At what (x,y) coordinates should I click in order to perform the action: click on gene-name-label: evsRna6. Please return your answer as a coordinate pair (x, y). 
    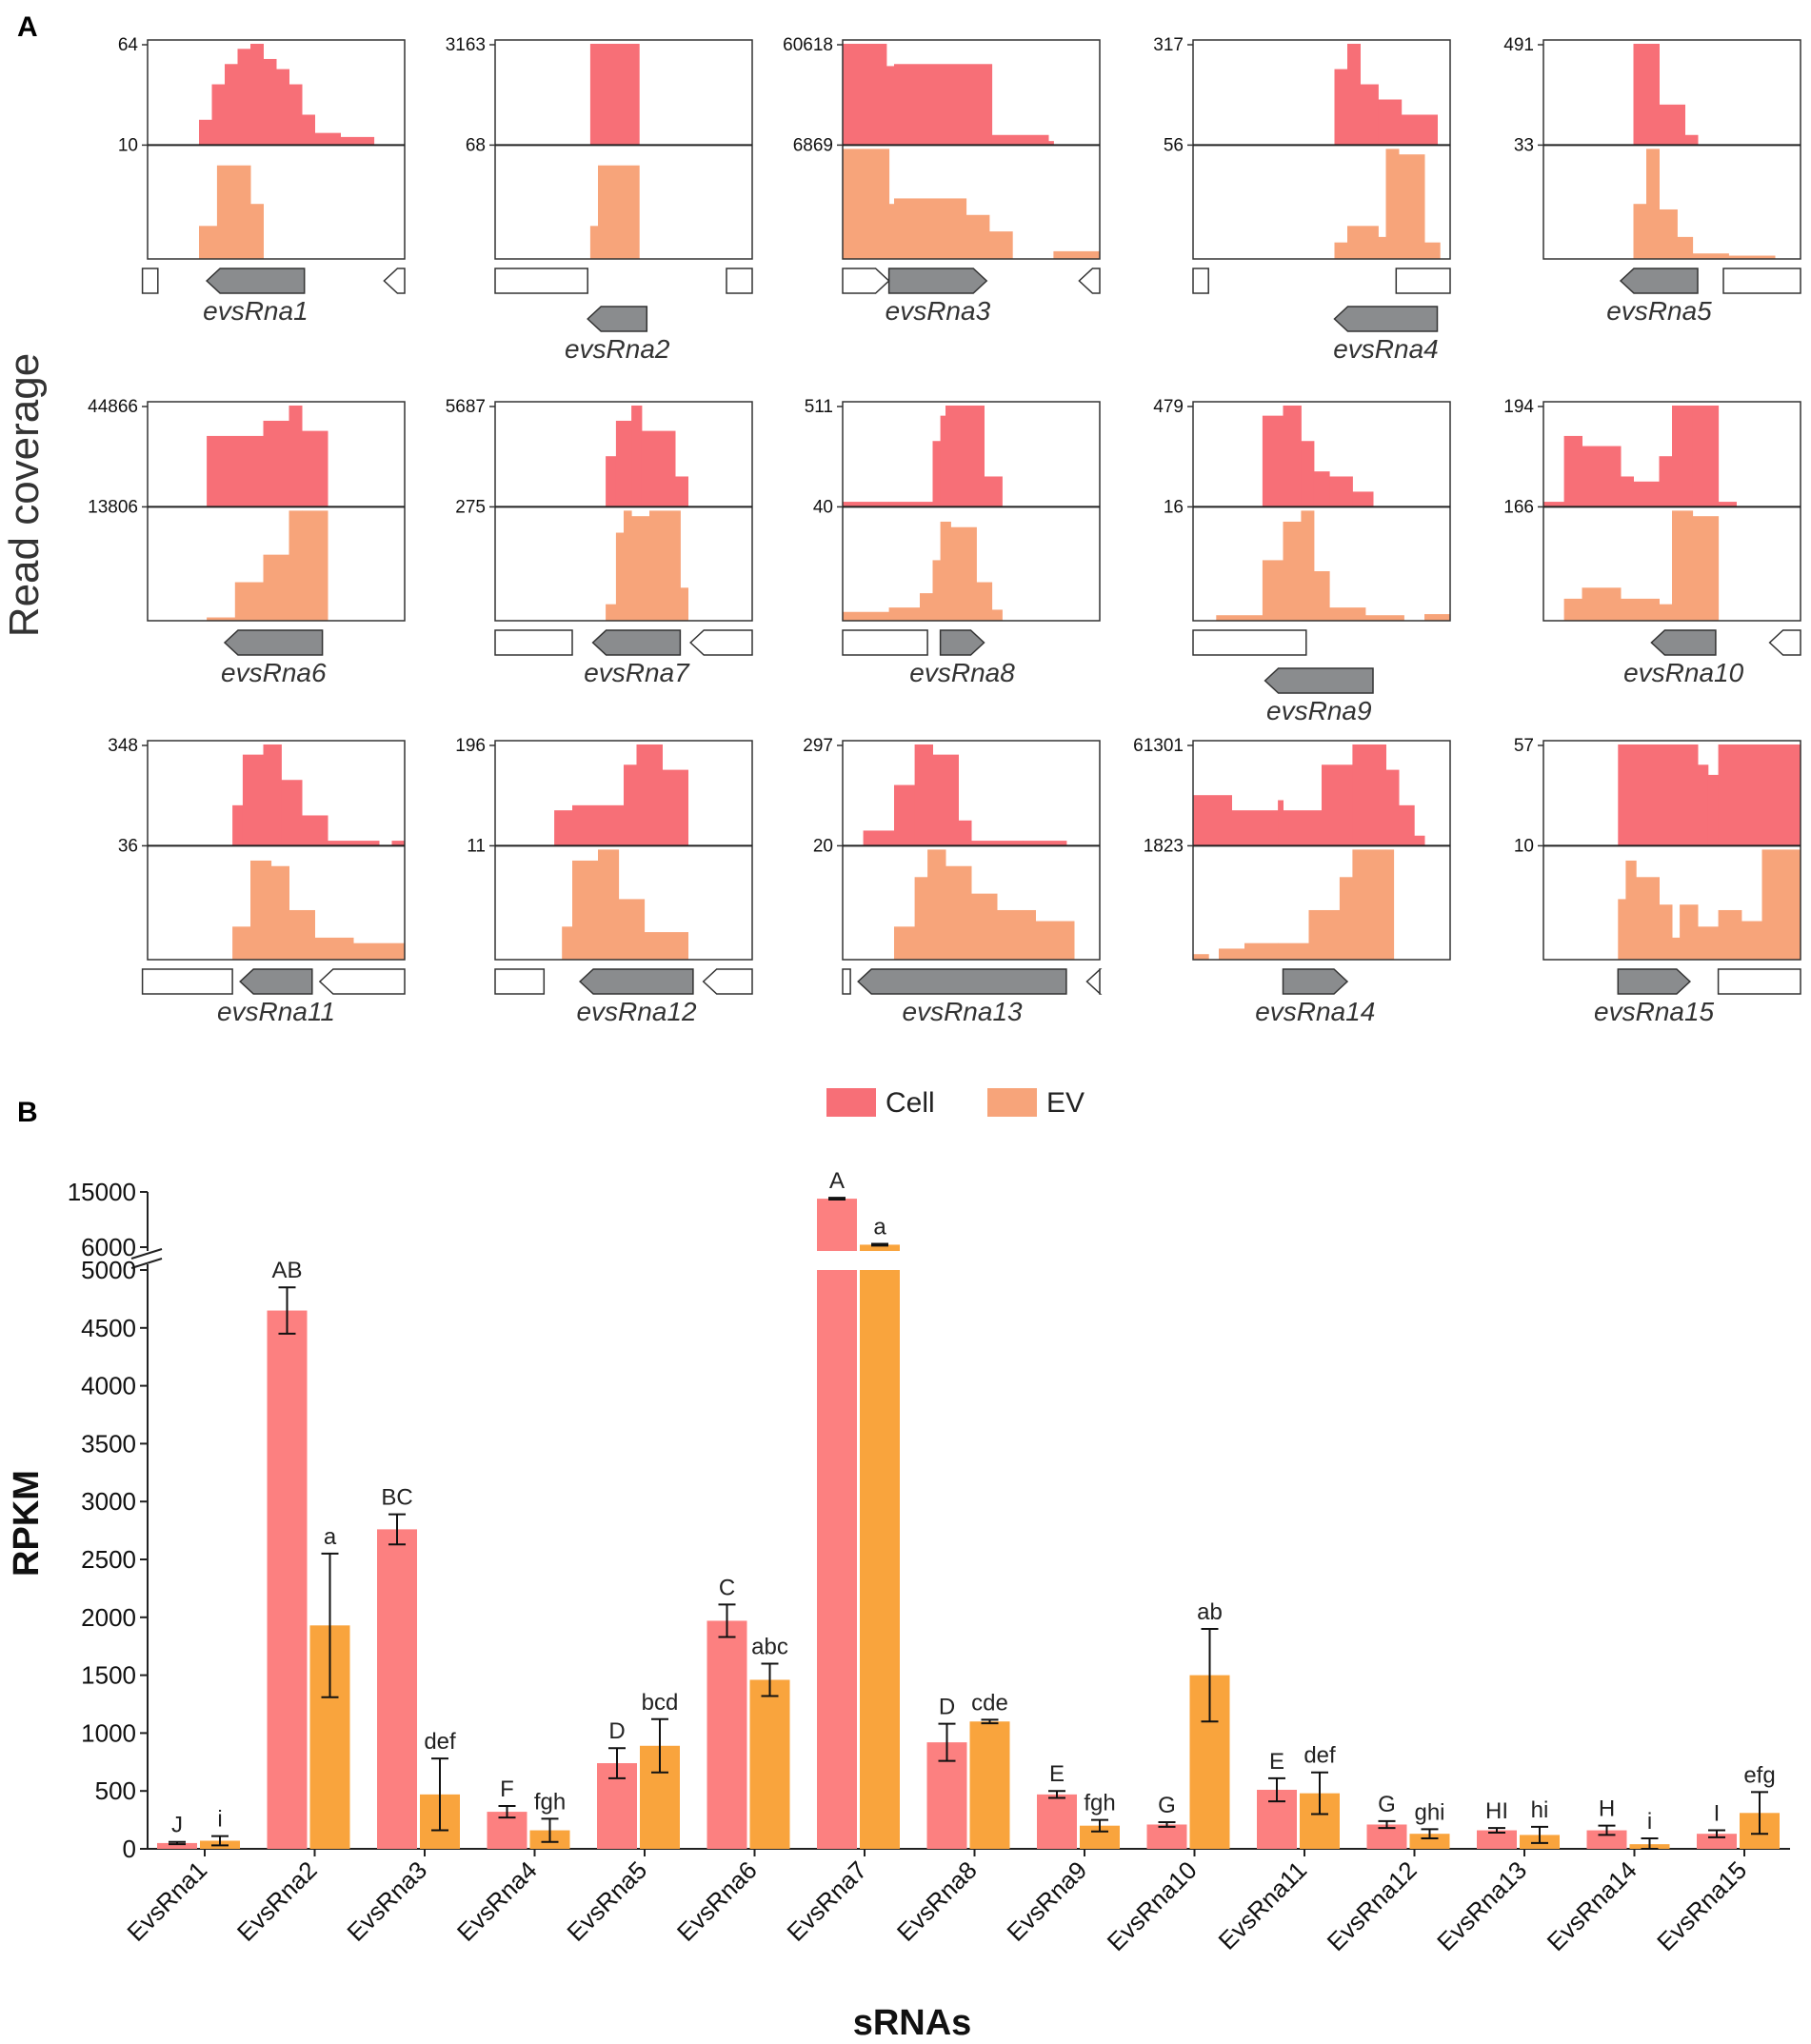
    Looking at the image, I should click on (274, 672).